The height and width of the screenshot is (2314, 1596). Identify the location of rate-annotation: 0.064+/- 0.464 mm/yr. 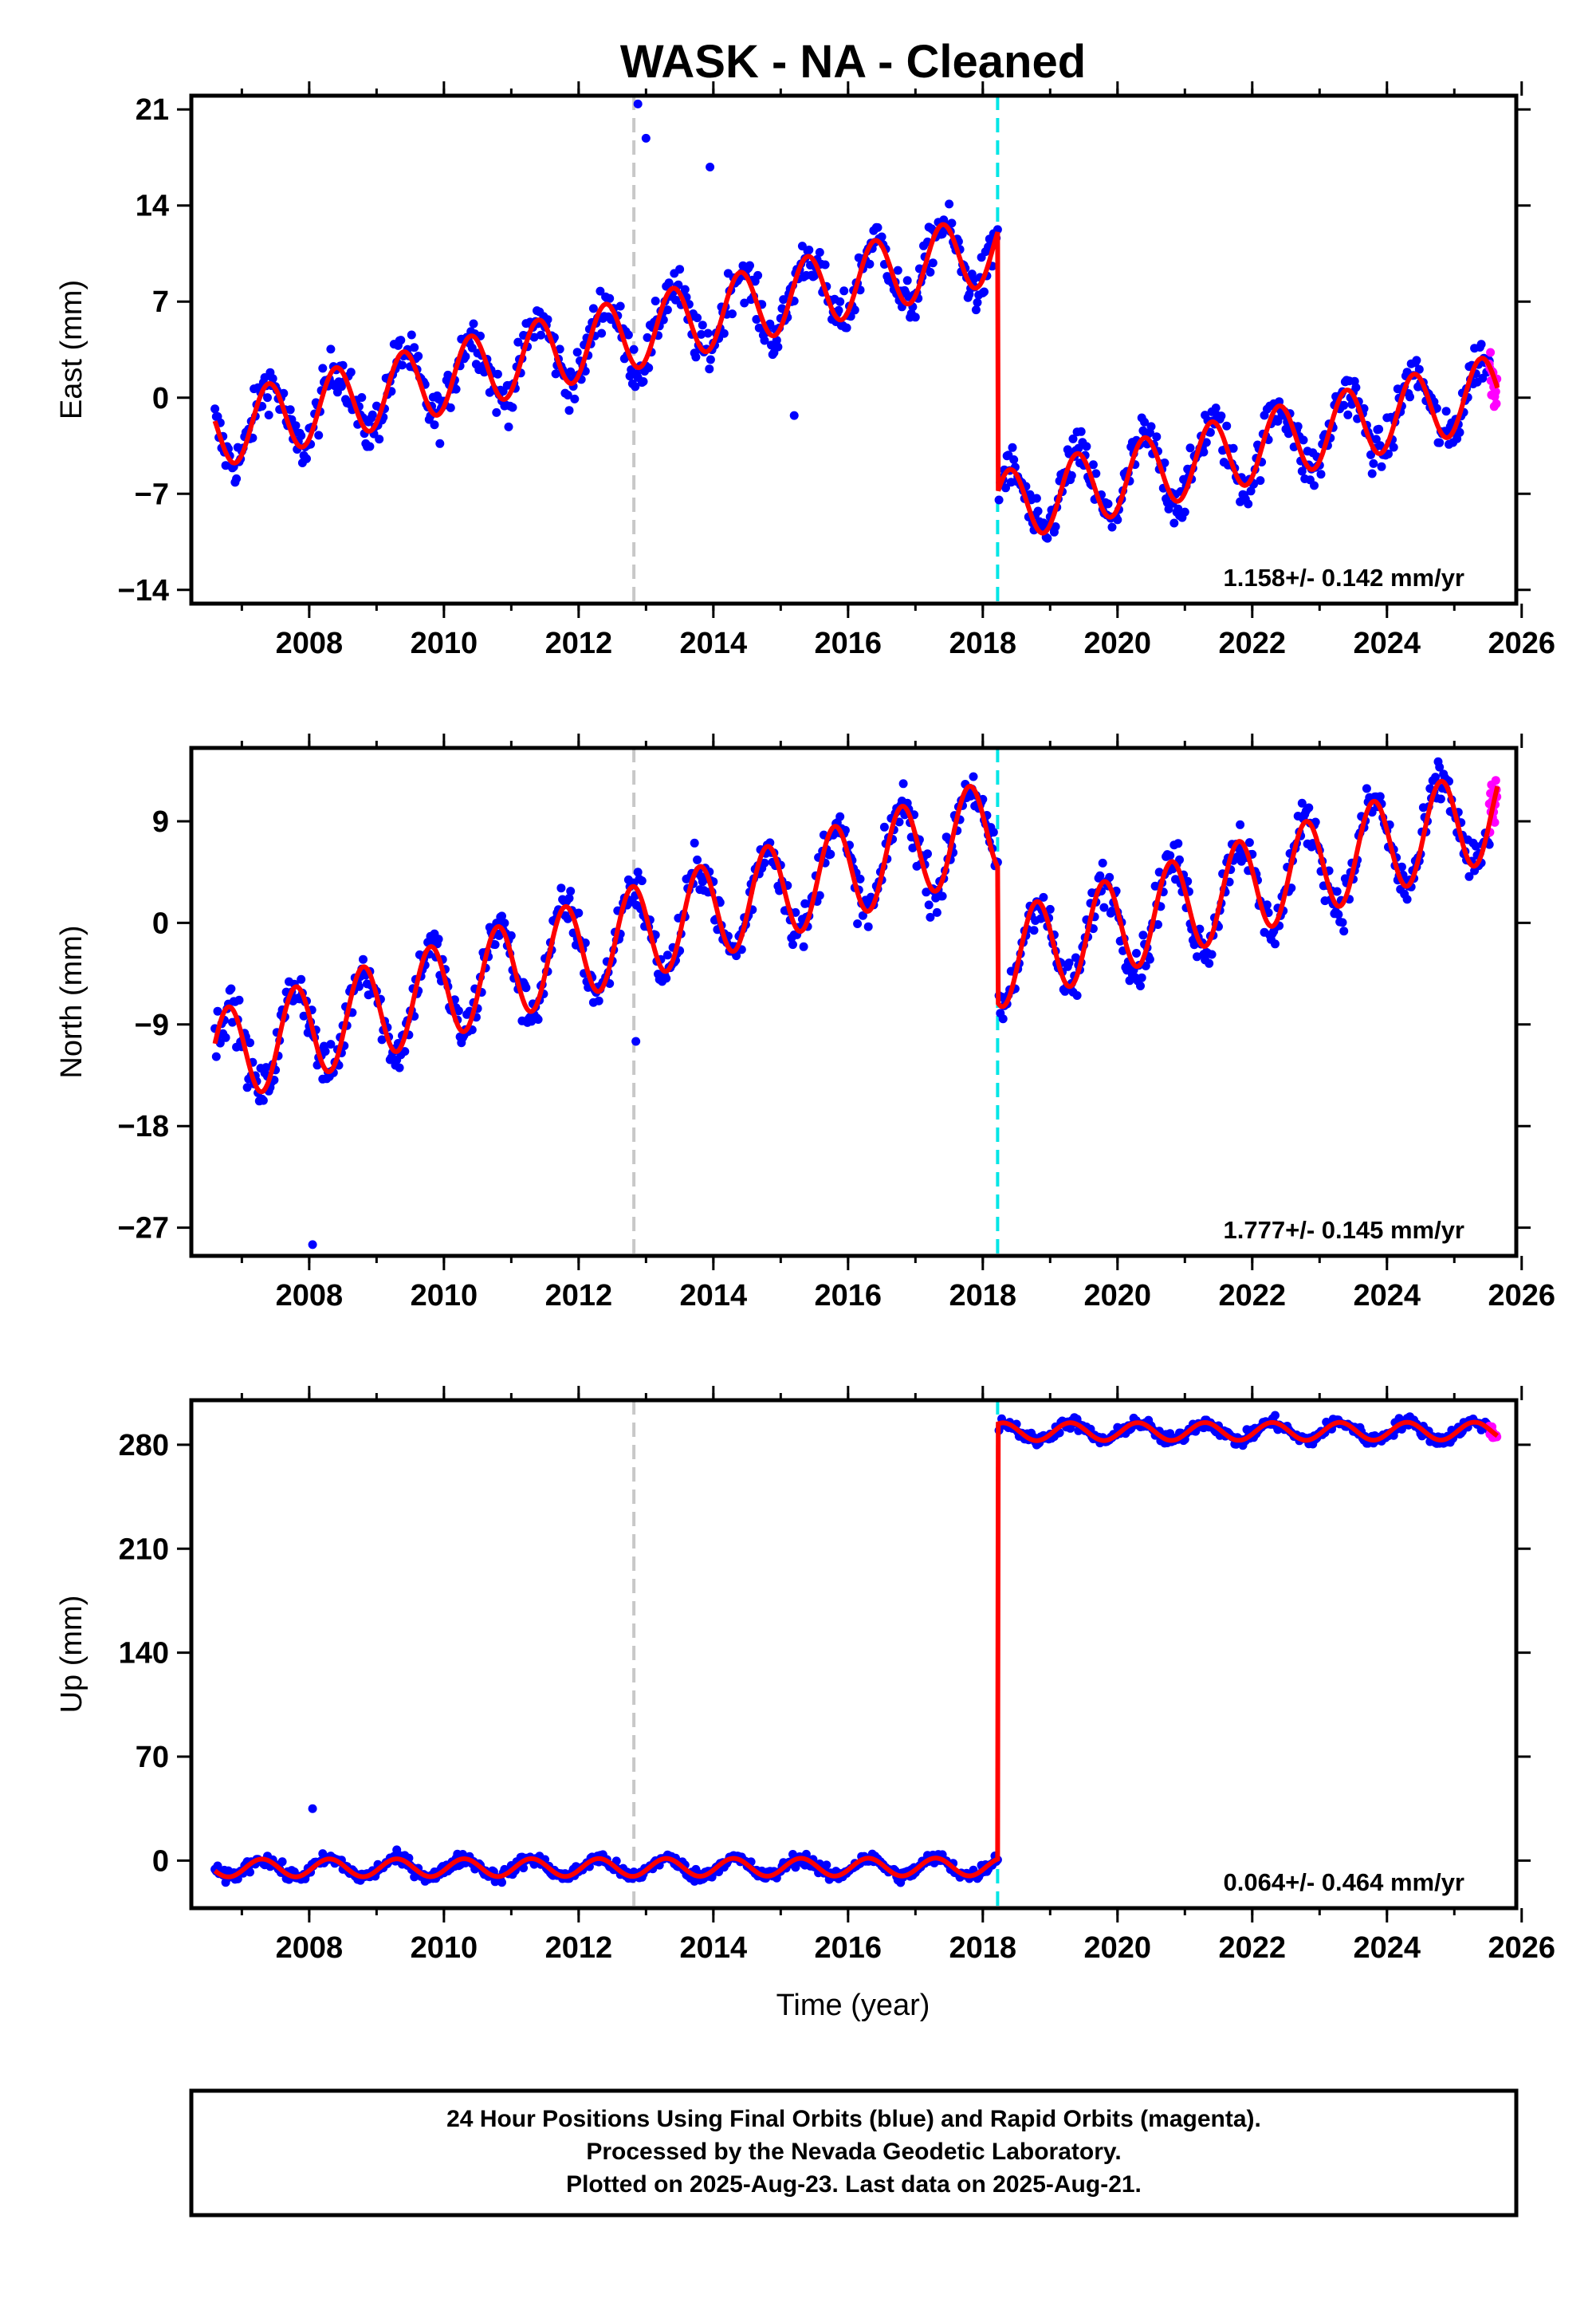
(1344, 1882).